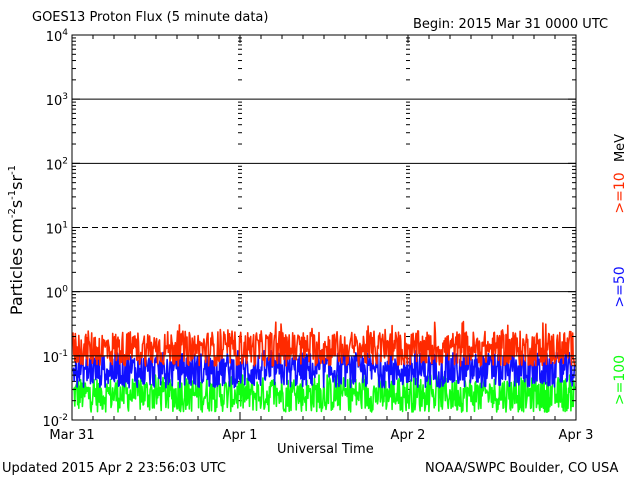  I want to click on x-tick-label: Apr 2, so click(408, 435).